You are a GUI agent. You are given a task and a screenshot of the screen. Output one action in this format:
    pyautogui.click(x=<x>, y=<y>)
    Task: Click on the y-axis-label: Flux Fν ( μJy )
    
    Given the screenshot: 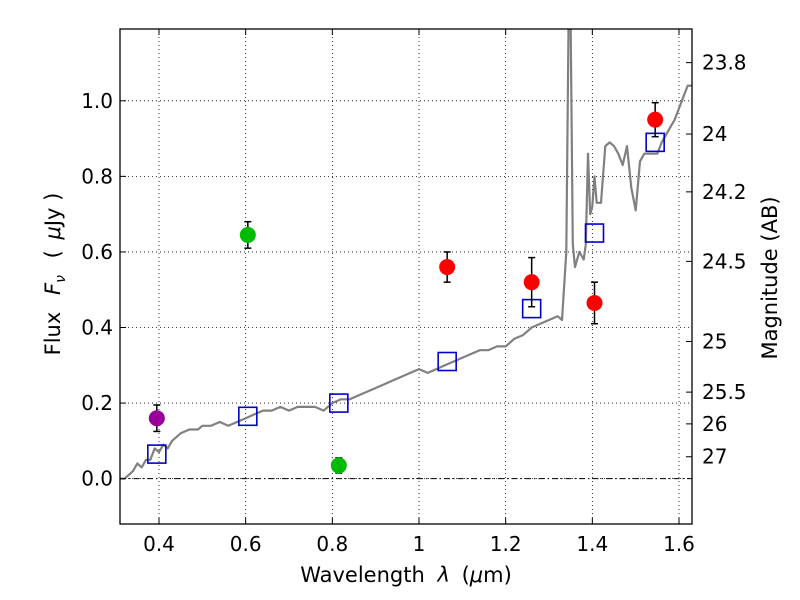 What is the action you would take?
    pyautogui.click(x=55, y=274)
    